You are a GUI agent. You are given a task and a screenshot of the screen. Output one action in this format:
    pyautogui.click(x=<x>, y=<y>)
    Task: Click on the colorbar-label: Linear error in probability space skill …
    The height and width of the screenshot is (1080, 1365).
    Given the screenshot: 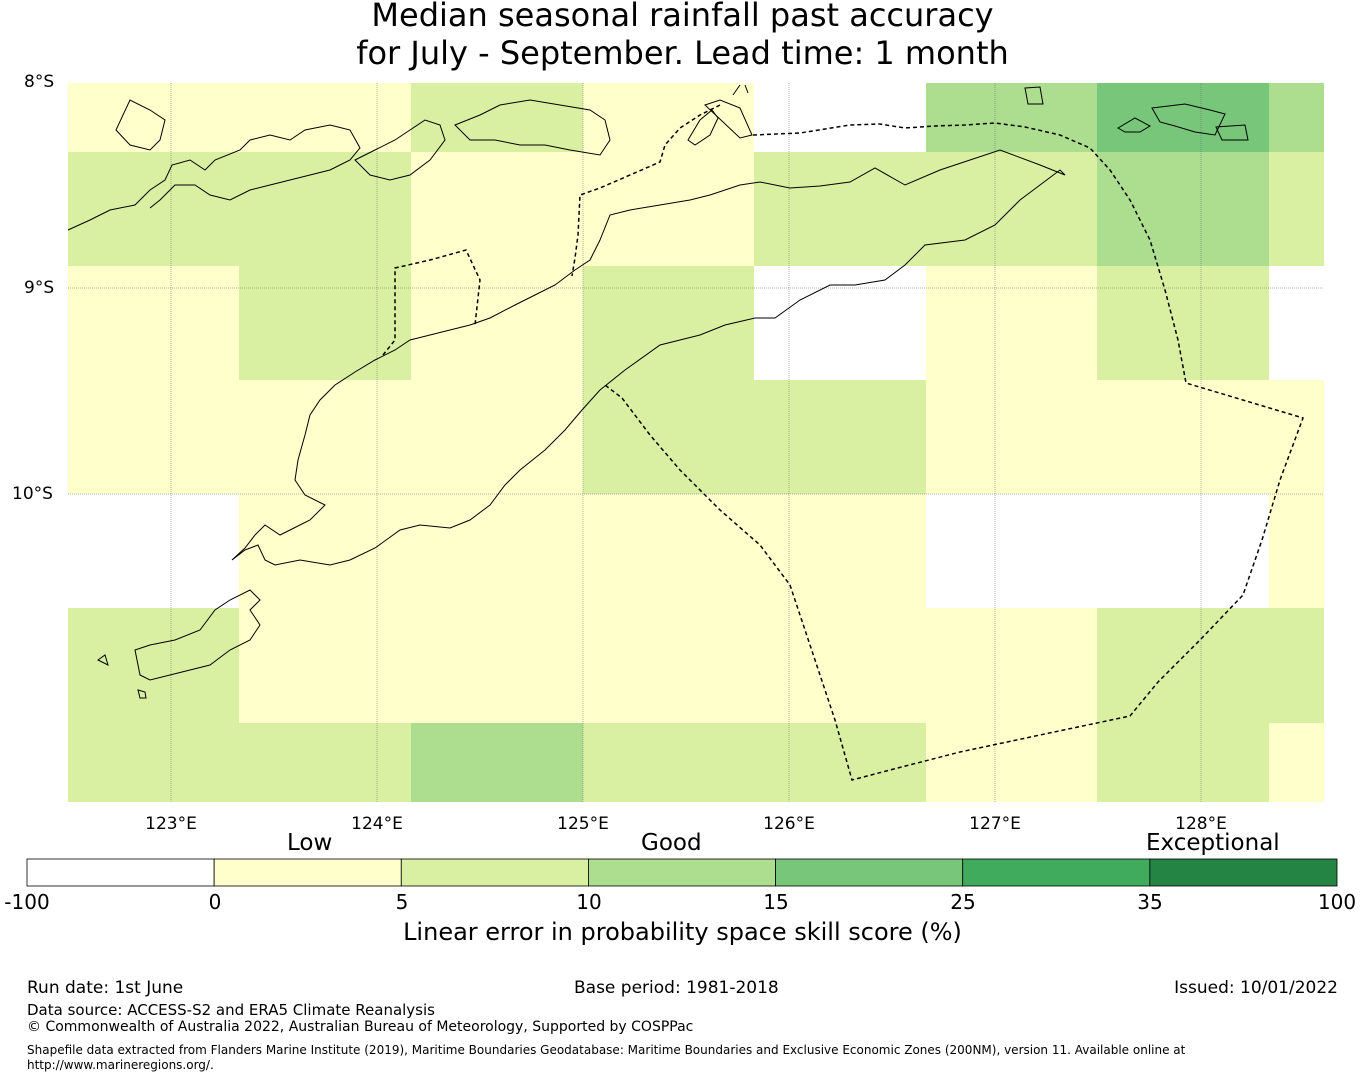 What is the action you would take?
    pyautogui.click(x=682, y=932)
    